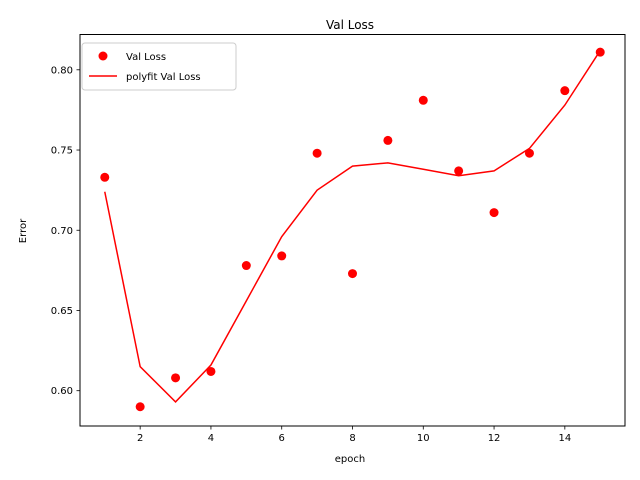 The width and height of the screenshot is (640, 480). Describe the element at coordinates (564, 438) in the screenshot. I see `x-tick-label: 14` at that location.